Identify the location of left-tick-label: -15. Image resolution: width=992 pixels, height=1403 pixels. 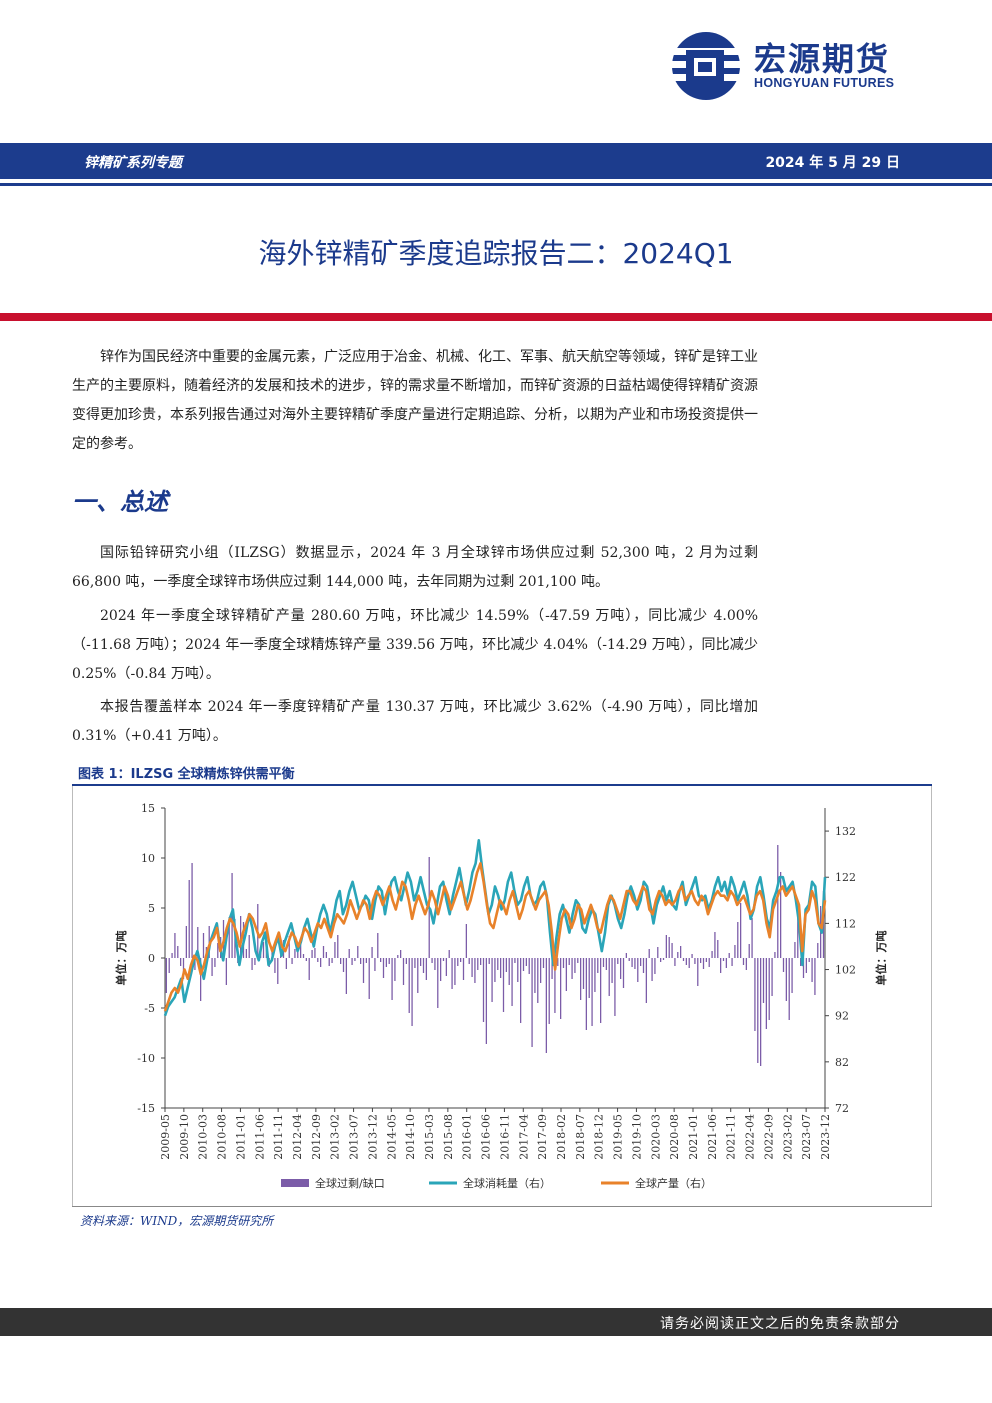
(146, 1108).